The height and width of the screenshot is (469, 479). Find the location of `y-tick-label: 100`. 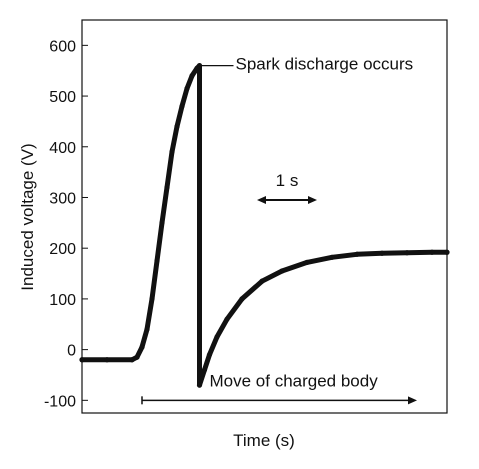

y-tick-label: 100 is located at coordinates (62, 300).